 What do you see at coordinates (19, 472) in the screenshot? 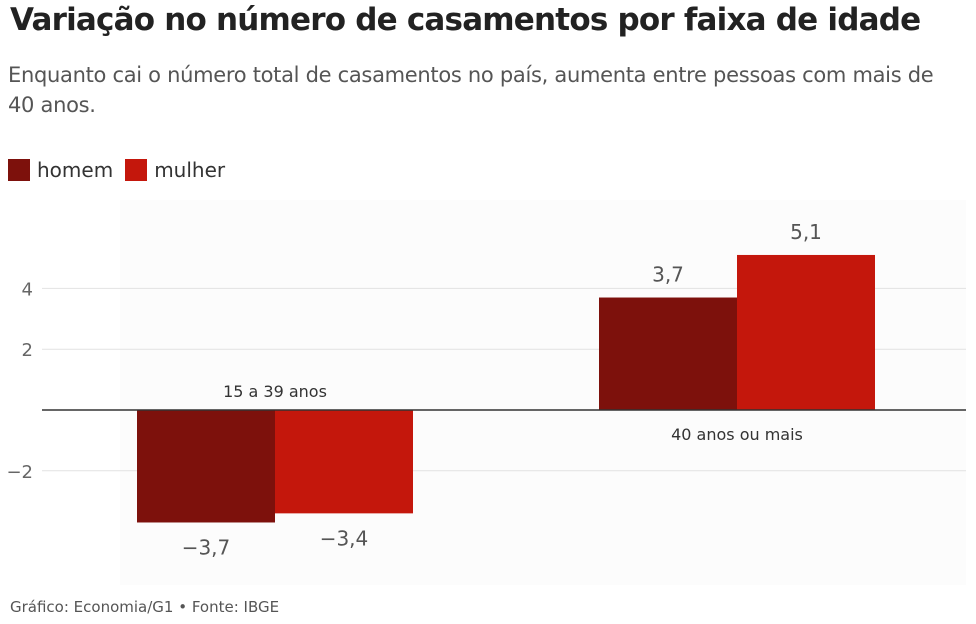
I see `y-tick-label: −2` at bounding box center [19, 472].